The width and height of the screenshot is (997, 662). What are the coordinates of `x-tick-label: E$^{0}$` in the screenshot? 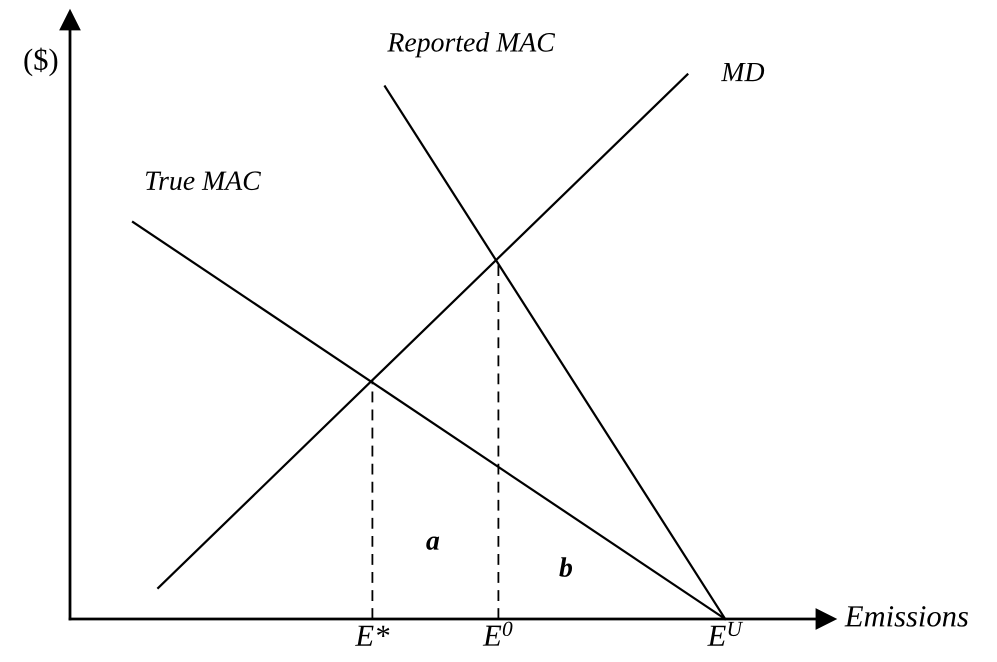 It's located at (497, 634).